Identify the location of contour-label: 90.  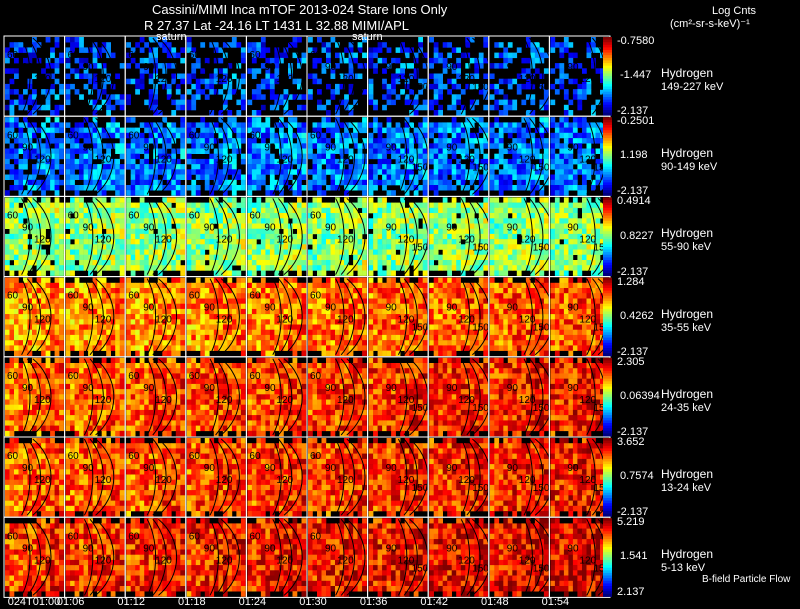
(513, 147).